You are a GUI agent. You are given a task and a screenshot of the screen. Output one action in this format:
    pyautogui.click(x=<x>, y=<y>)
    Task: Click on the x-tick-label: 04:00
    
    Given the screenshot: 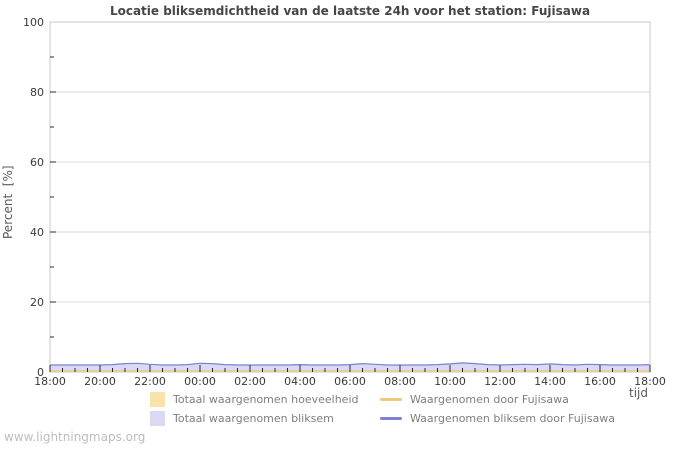 What is the action you would take?
    pyautogui.click(x=300, y=381)
    